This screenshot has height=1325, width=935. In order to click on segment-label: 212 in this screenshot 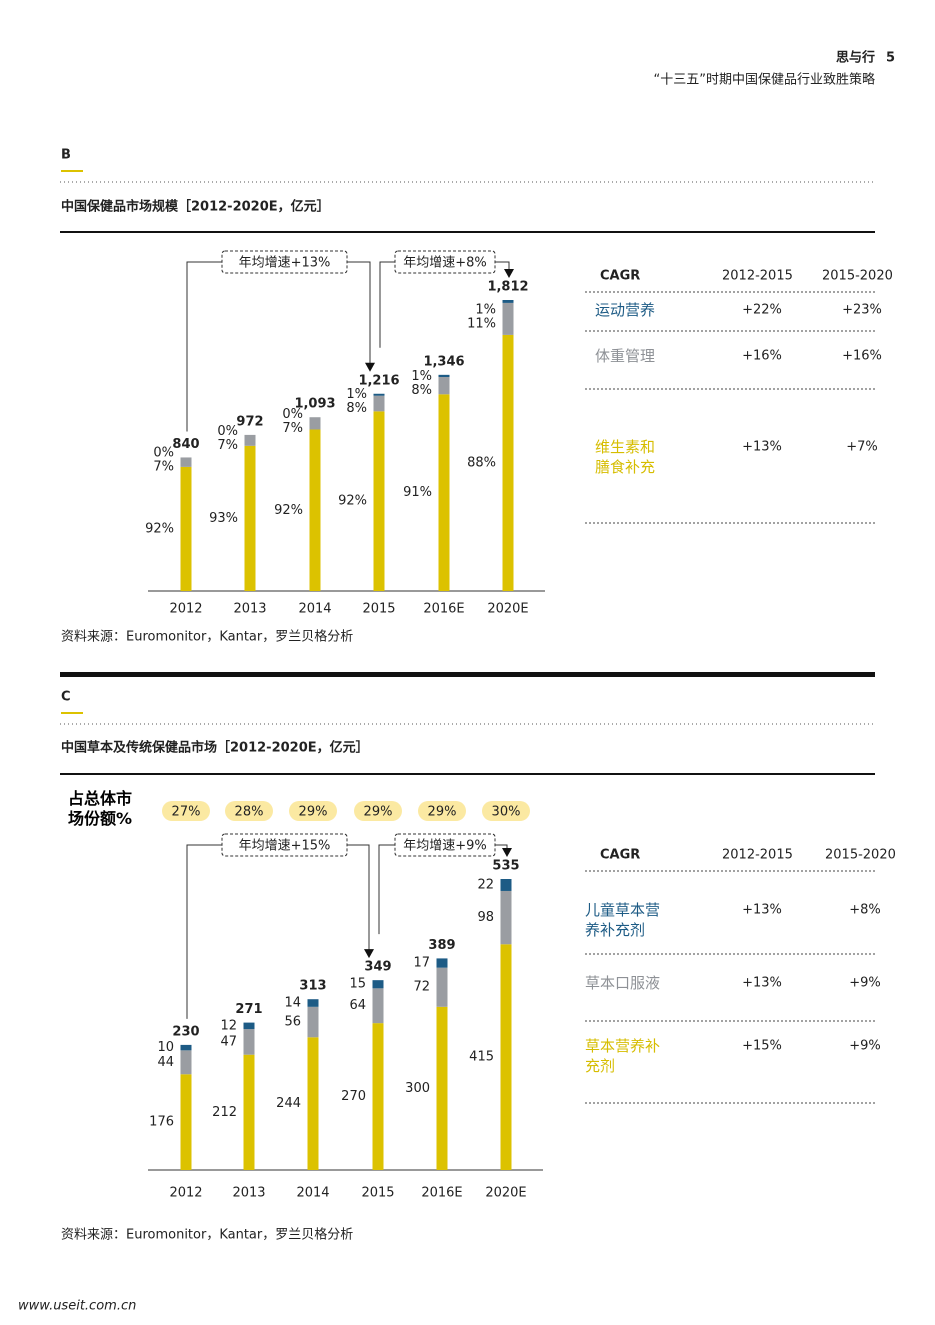, I will do `click(224, 1112)`.